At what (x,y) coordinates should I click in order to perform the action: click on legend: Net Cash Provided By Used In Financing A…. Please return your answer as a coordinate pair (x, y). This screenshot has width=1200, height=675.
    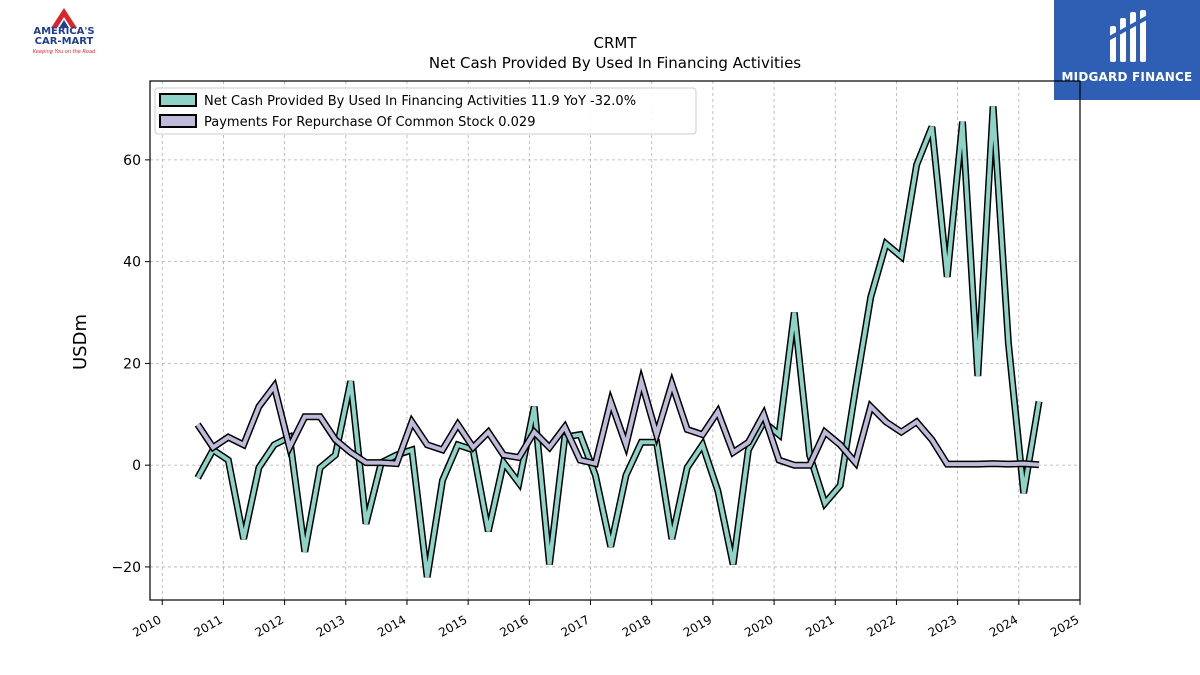
    Looking at the image, I should click on (425, 111).